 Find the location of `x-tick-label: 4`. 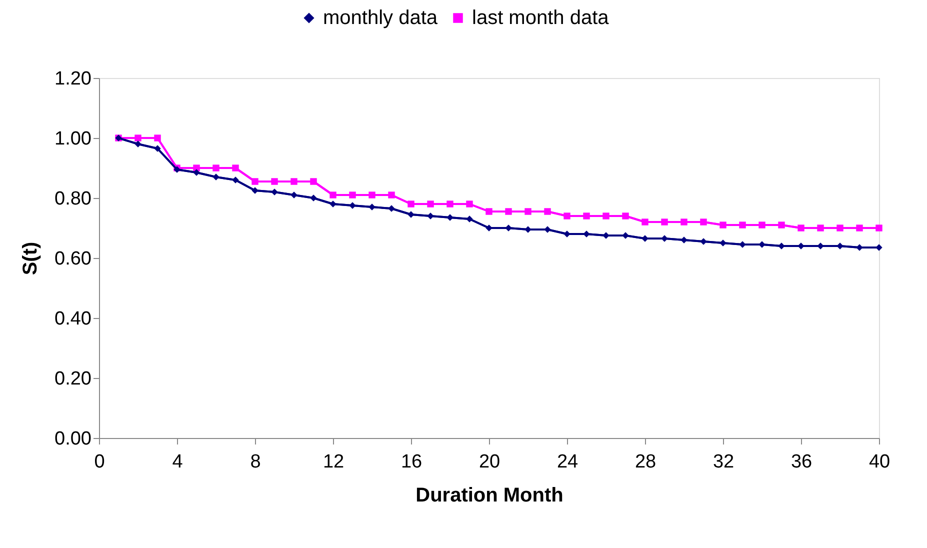

x-tick-label: 4 is located at coordinates (178, 462).